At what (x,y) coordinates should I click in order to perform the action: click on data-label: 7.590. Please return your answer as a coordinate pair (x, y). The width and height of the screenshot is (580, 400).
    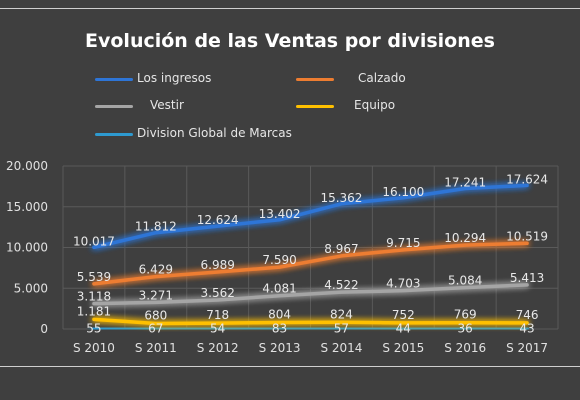
    Looking at the image, I should click on (279, 260).